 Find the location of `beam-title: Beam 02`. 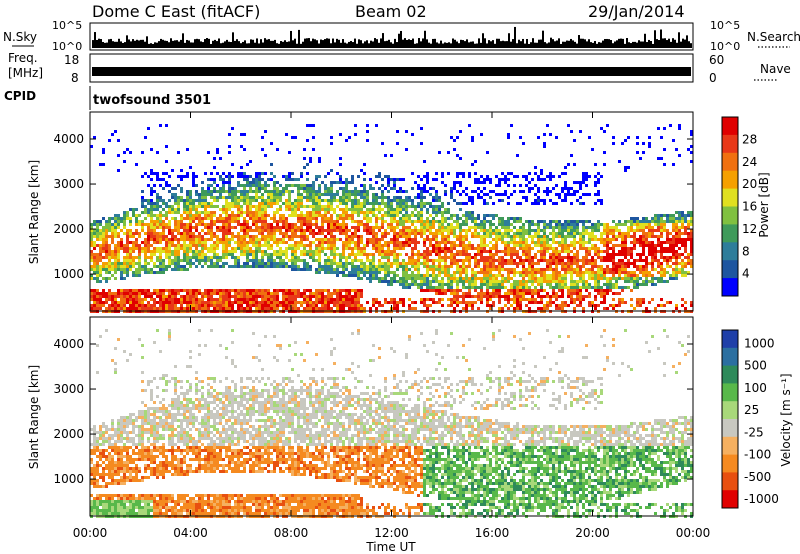

beam-title: Beam 02 is located at coordinates (391, 11).